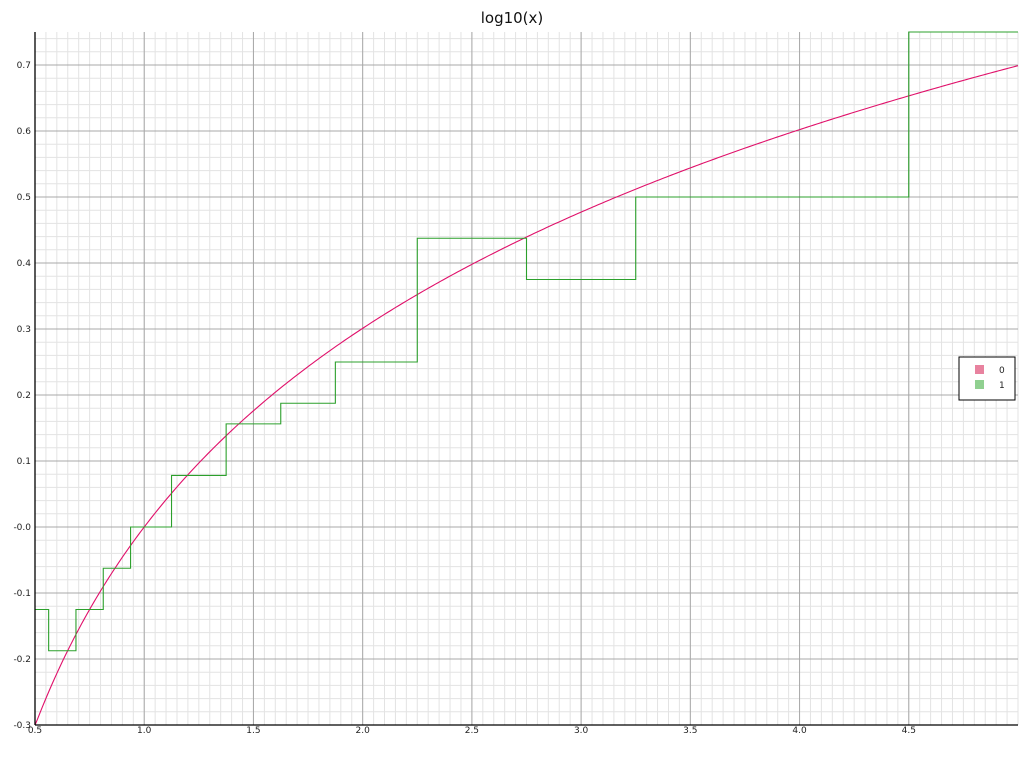 The width and height of the screenshot is (1024, 760). What do you see at coordinates (363, 731) in the screenshot?
I see `x-tick-label: 2.0` at bounding box center [363, 731].